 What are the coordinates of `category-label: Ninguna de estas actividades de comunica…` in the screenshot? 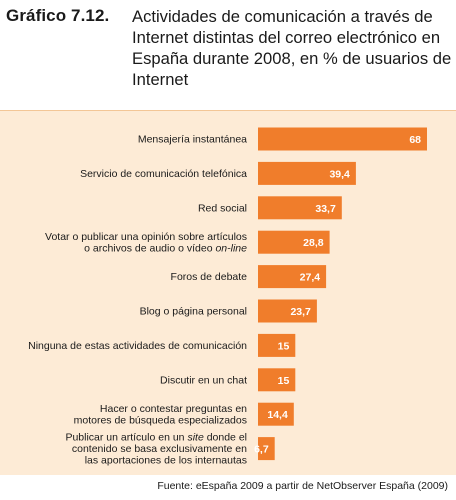 It's located at (137, 346).